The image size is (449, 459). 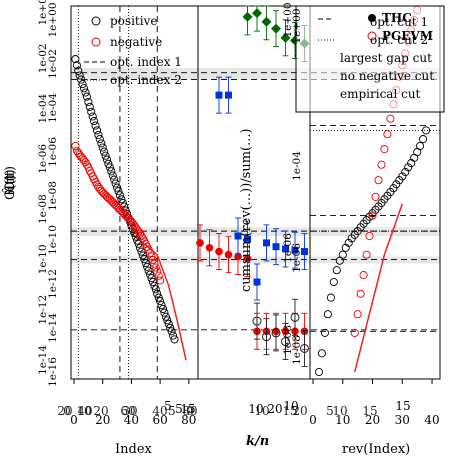 What do you see at coordinates (134, 449) in the screenshot?
I see `left-xlabel: Index` at bounding box center [134, 449].